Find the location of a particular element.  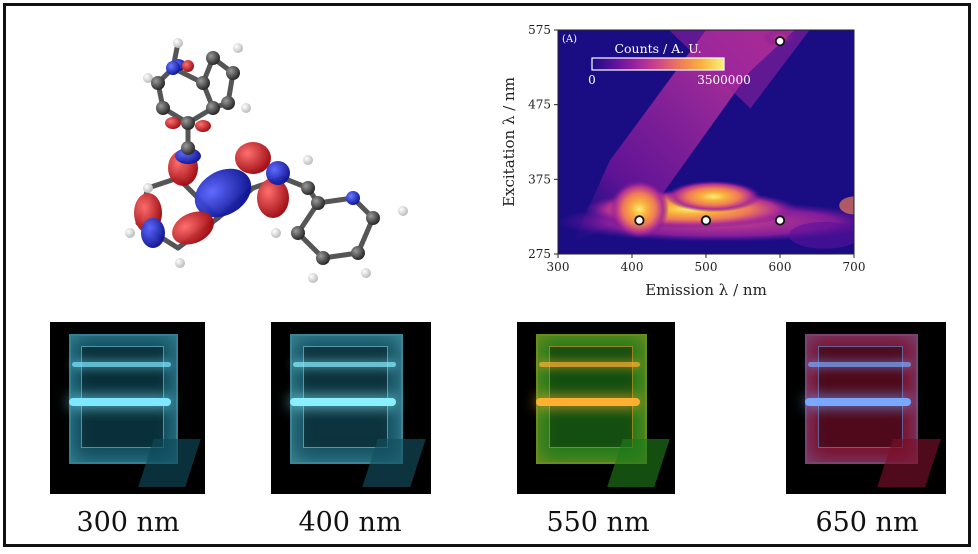

photo-caption-300nm: 300 nm is located at coordinates (128, 522).